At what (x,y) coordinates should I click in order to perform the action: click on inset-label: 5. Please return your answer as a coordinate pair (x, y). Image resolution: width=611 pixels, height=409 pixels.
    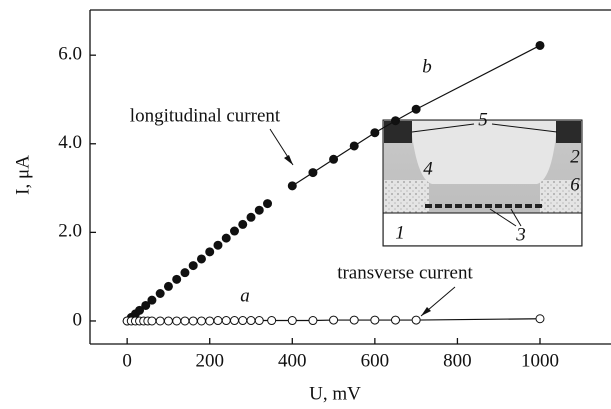
    Looking at the image, I should click on (483, 119).